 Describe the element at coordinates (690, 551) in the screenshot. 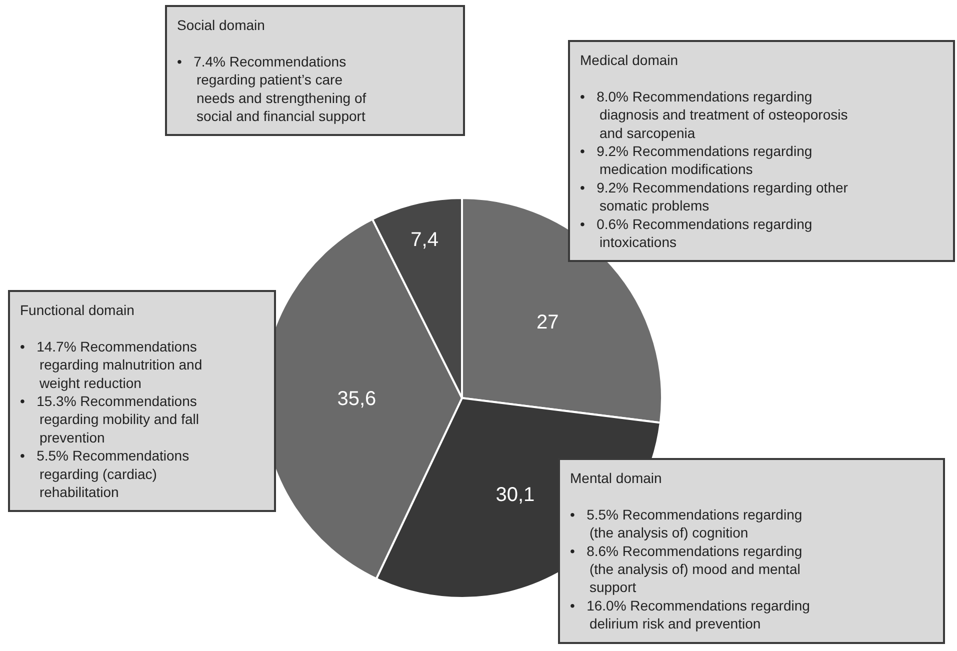

I see `text: Mental domain • 5.5% Recommendations regarding (the analysis of) cognition • 8.6% Recommendations regarding (the analysis of) mood and mental support • 16.0% Recommendations regarding delirium risk and prevention` at that location.